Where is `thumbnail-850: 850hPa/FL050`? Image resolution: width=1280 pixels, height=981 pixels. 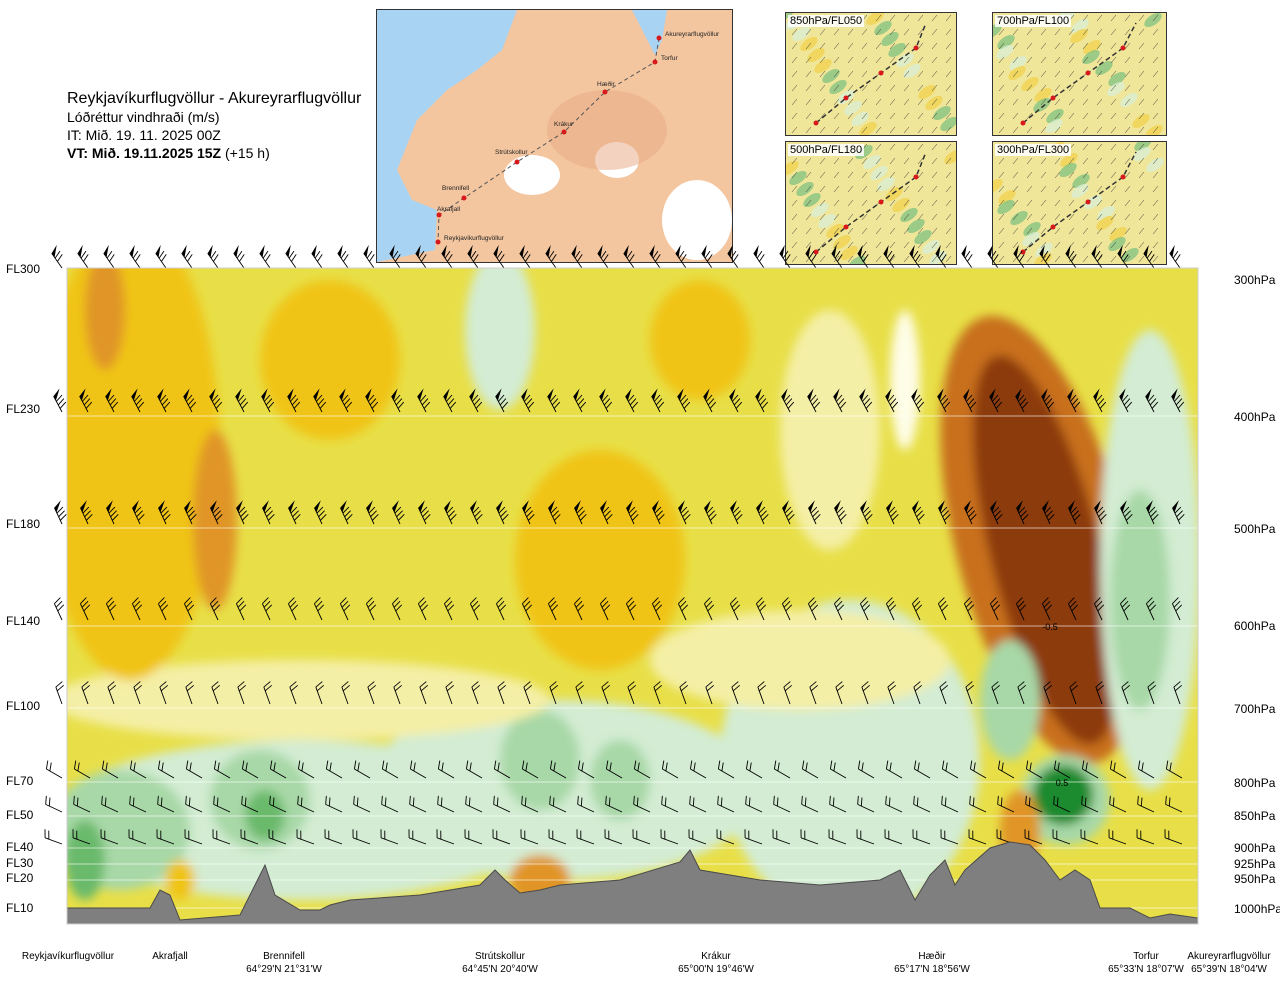
thumbnail-850: 850hPa/FL050 is located at coordinates (871, 74).